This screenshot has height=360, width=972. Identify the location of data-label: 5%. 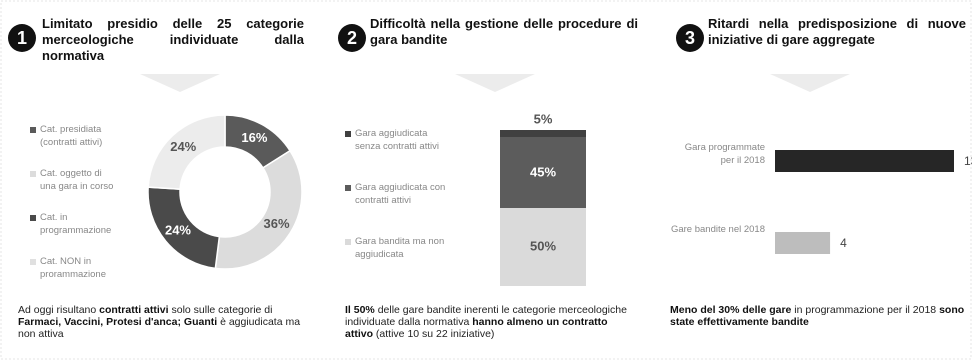
(543, 118).